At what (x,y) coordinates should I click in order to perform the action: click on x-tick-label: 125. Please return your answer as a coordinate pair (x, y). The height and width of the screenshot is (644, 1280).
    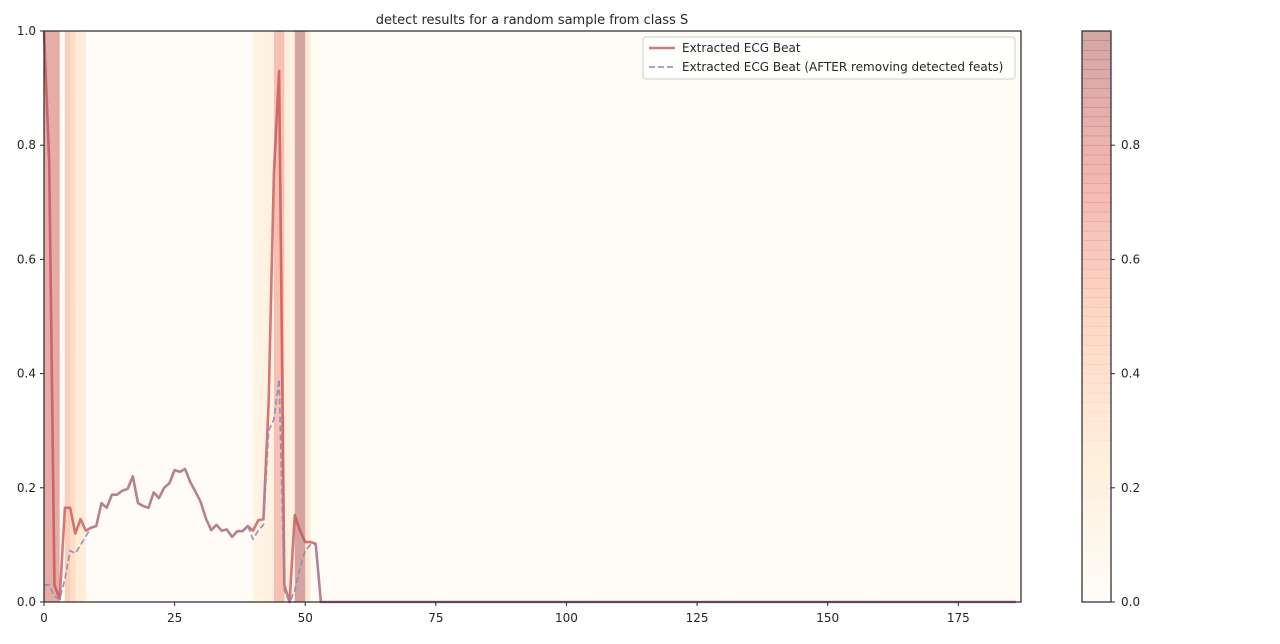
    Looking at the image, I should click on (697, 618).